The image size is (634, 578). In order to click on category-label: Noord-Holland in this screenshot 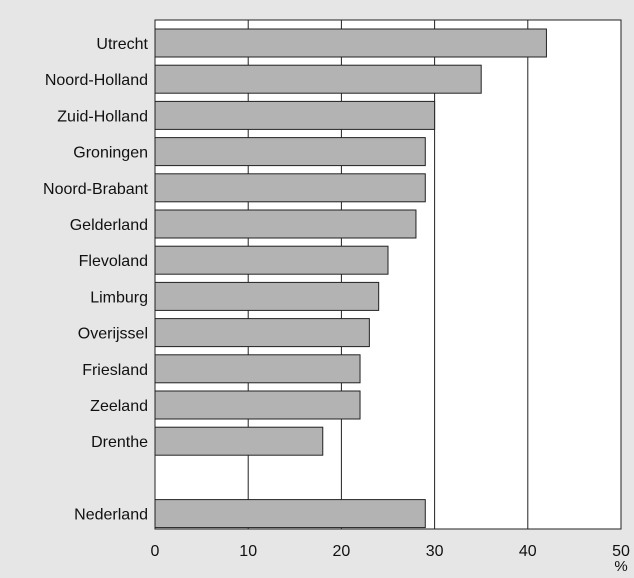, I will do `click(96, 80)`.